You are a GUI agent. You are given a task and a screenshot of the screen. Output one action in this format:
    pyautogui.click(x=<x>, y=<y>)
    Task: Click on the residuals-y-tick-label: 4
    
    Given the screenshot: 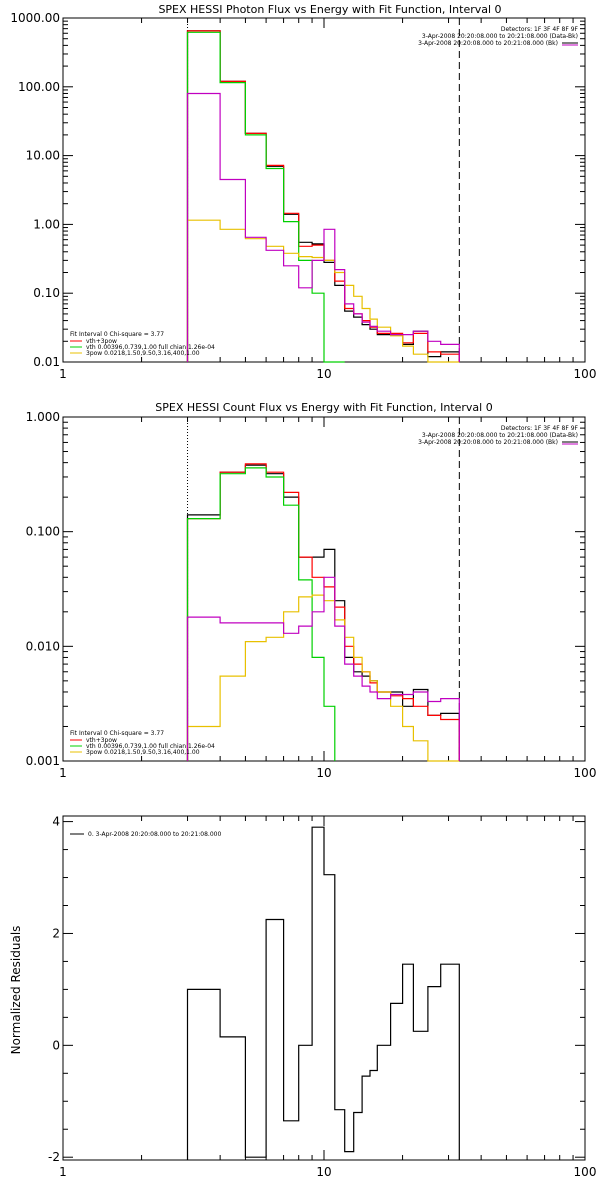 What is the action you would take?
    pyautogui.click(x=56, y=822)
    